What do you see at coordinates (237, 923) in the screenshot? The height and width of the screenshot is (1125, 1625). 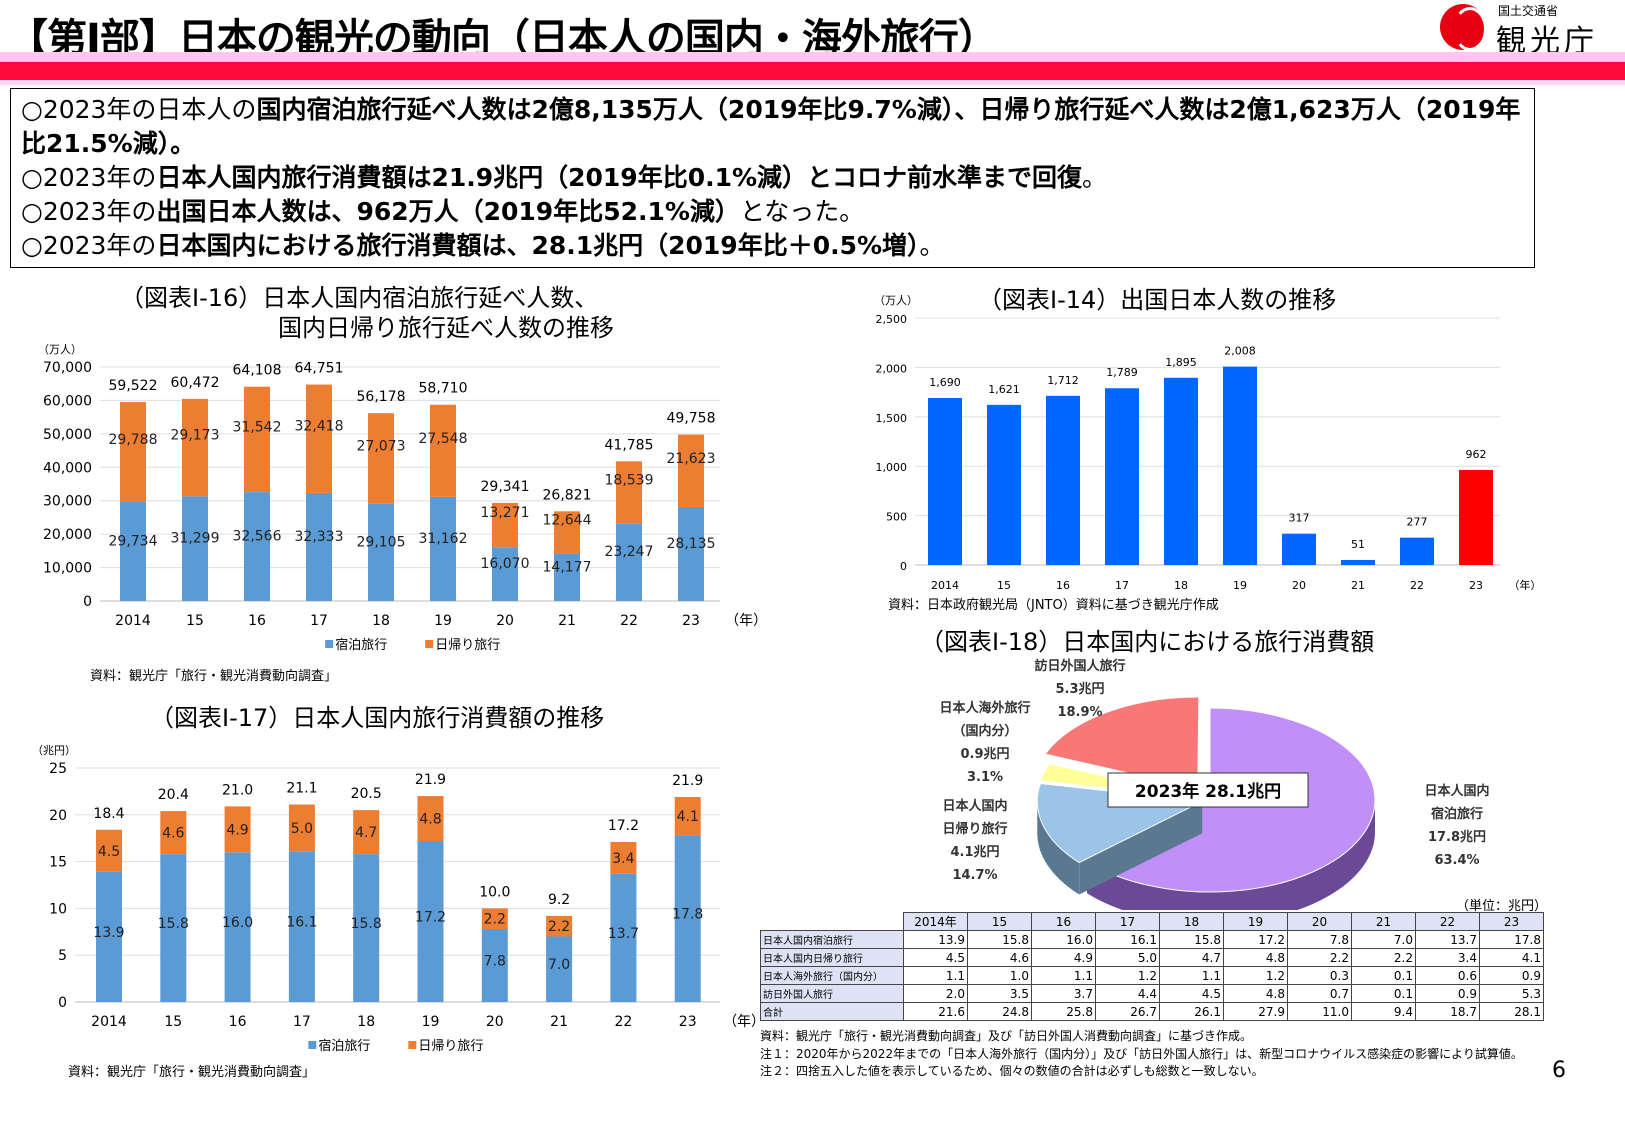 I see `data-label: 16.0` at bounding box center [237, 923].